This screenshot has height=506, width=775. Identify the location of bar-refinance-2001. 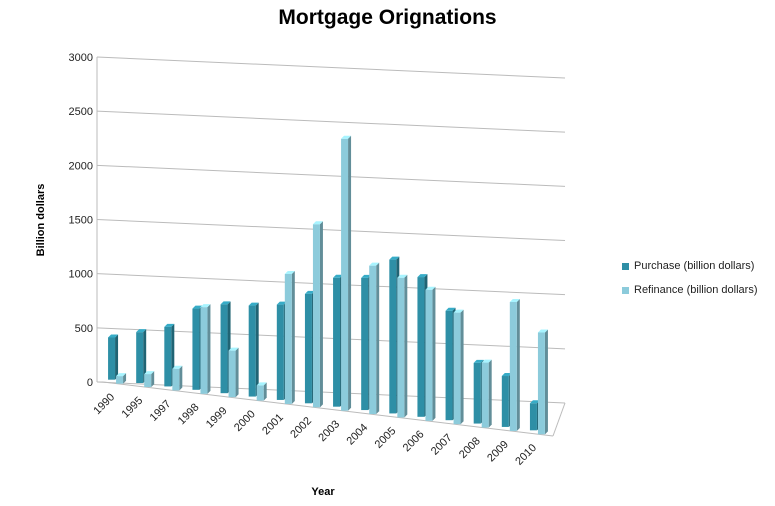
(289, 337).